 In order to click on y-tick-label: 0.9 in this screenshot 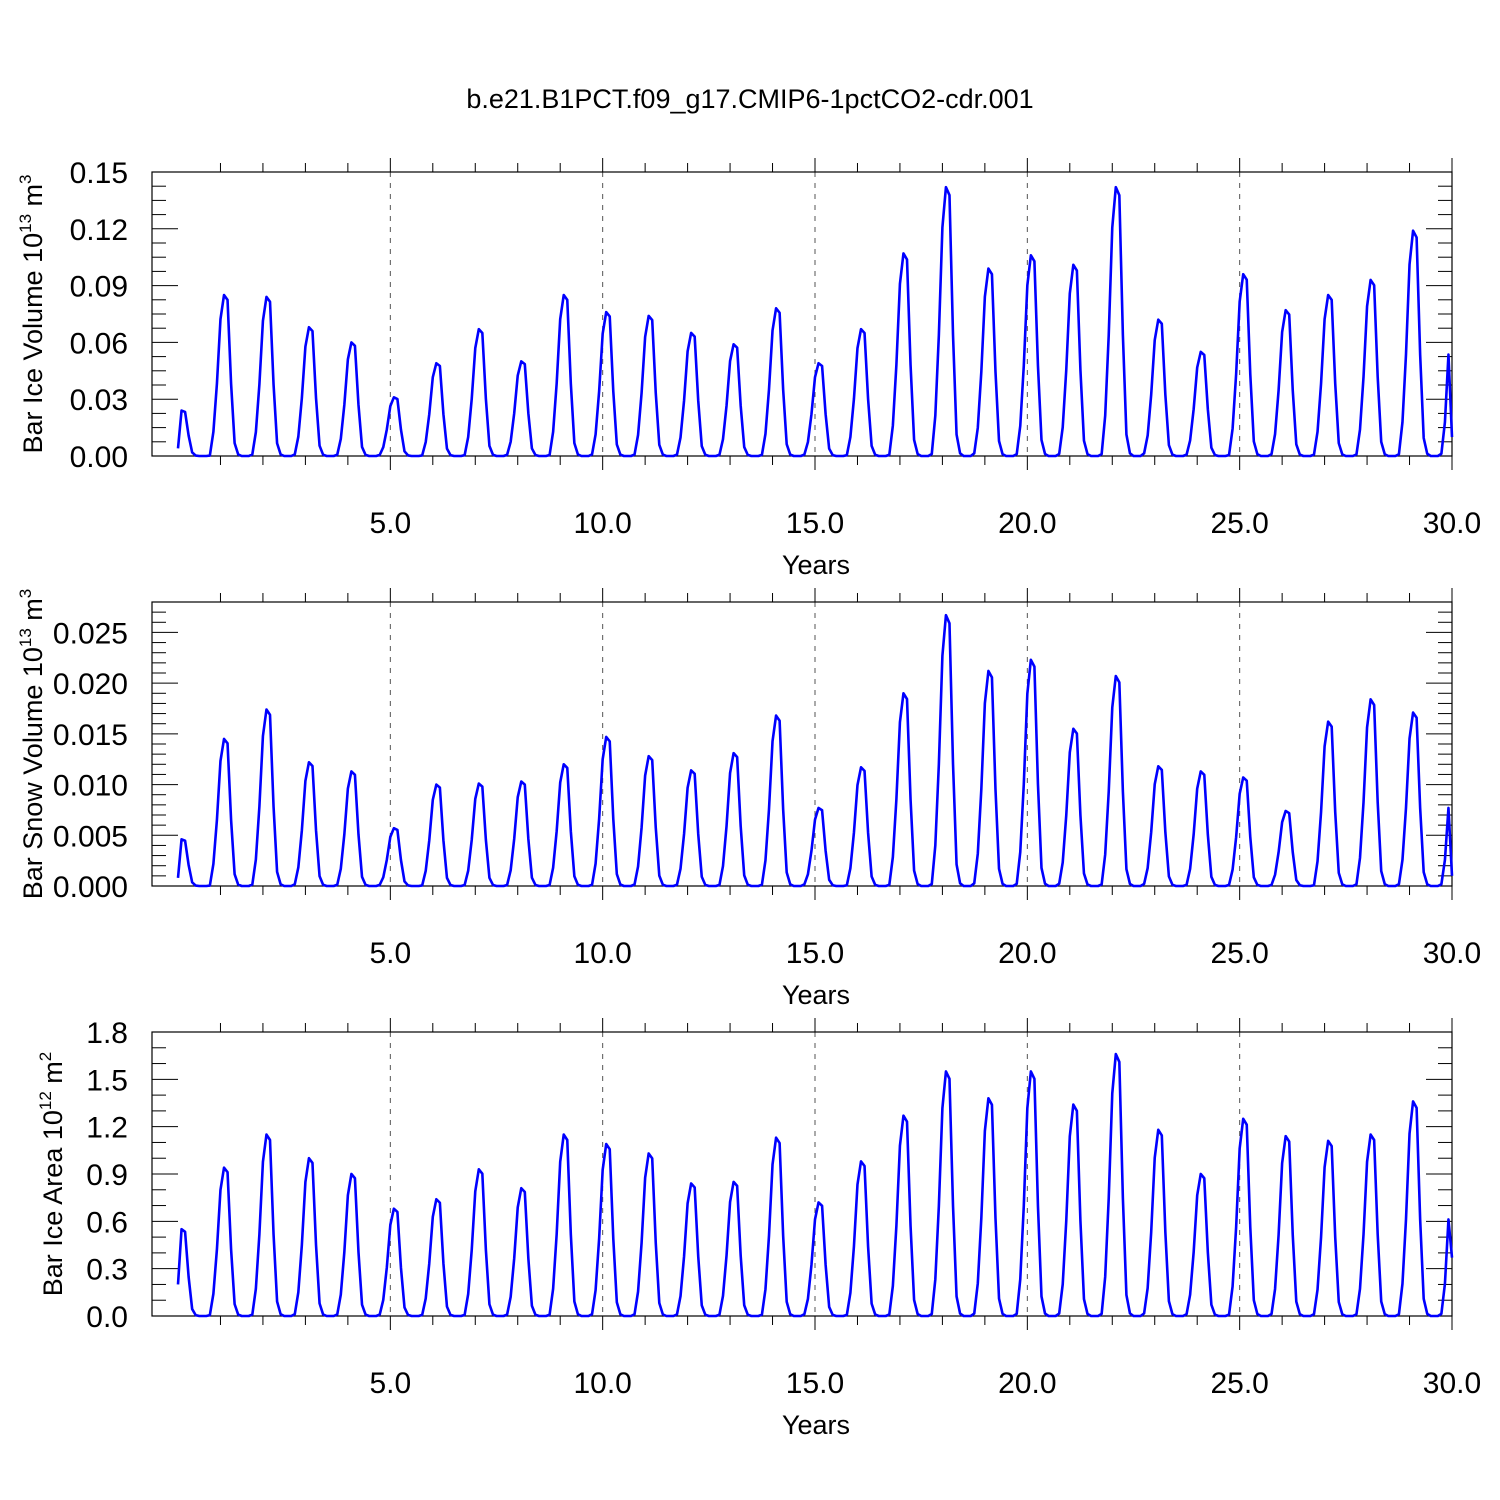, I will do `click(107, 1175)`.